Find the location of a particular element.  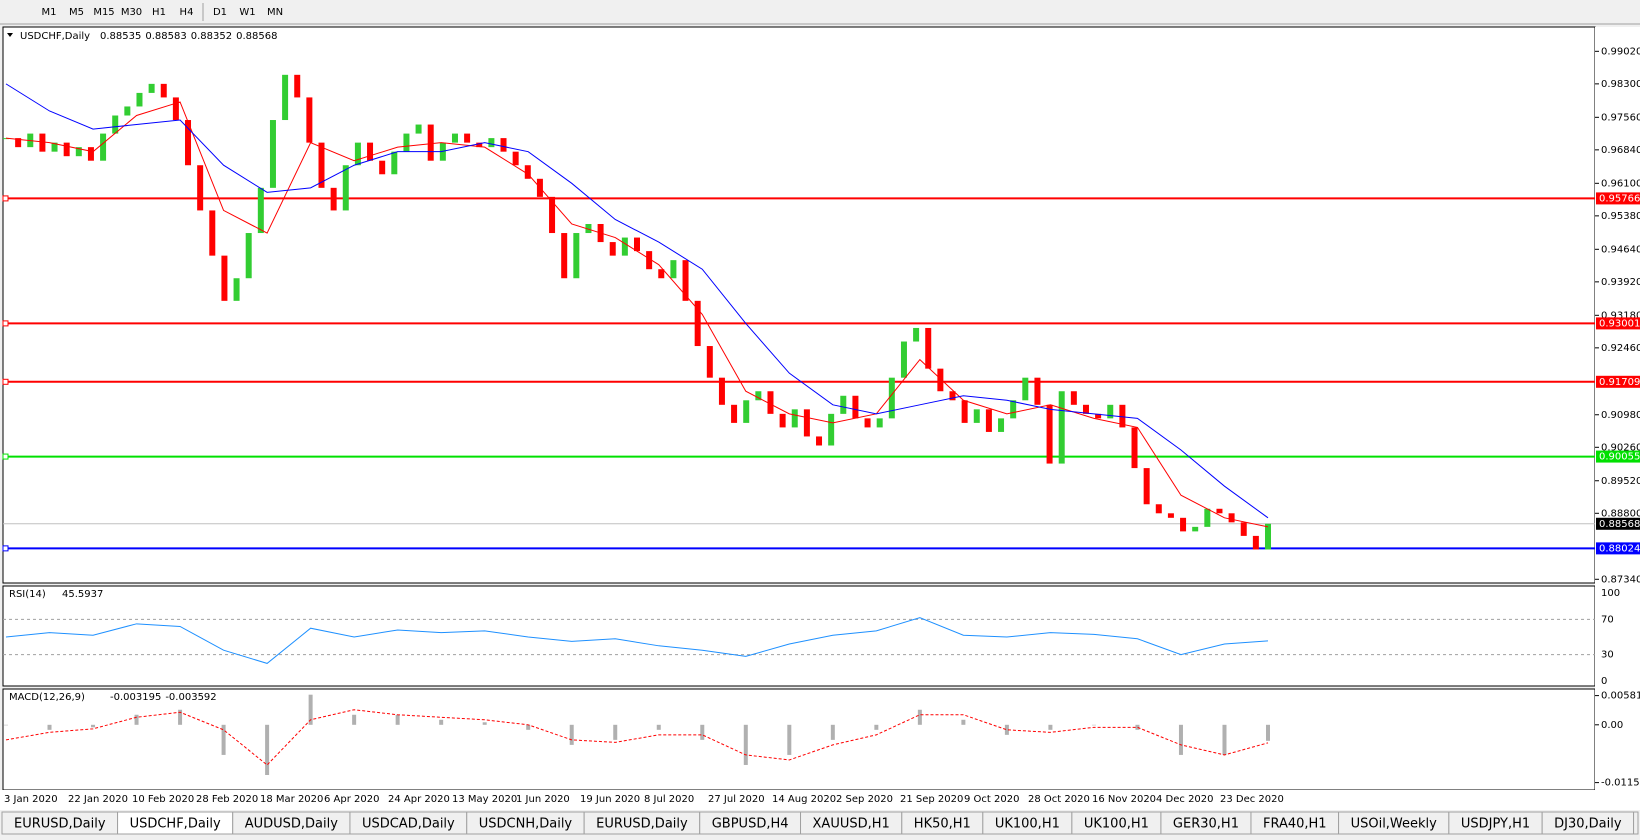

tab-label: HK50,H1 is located at coordinates (942, 824).